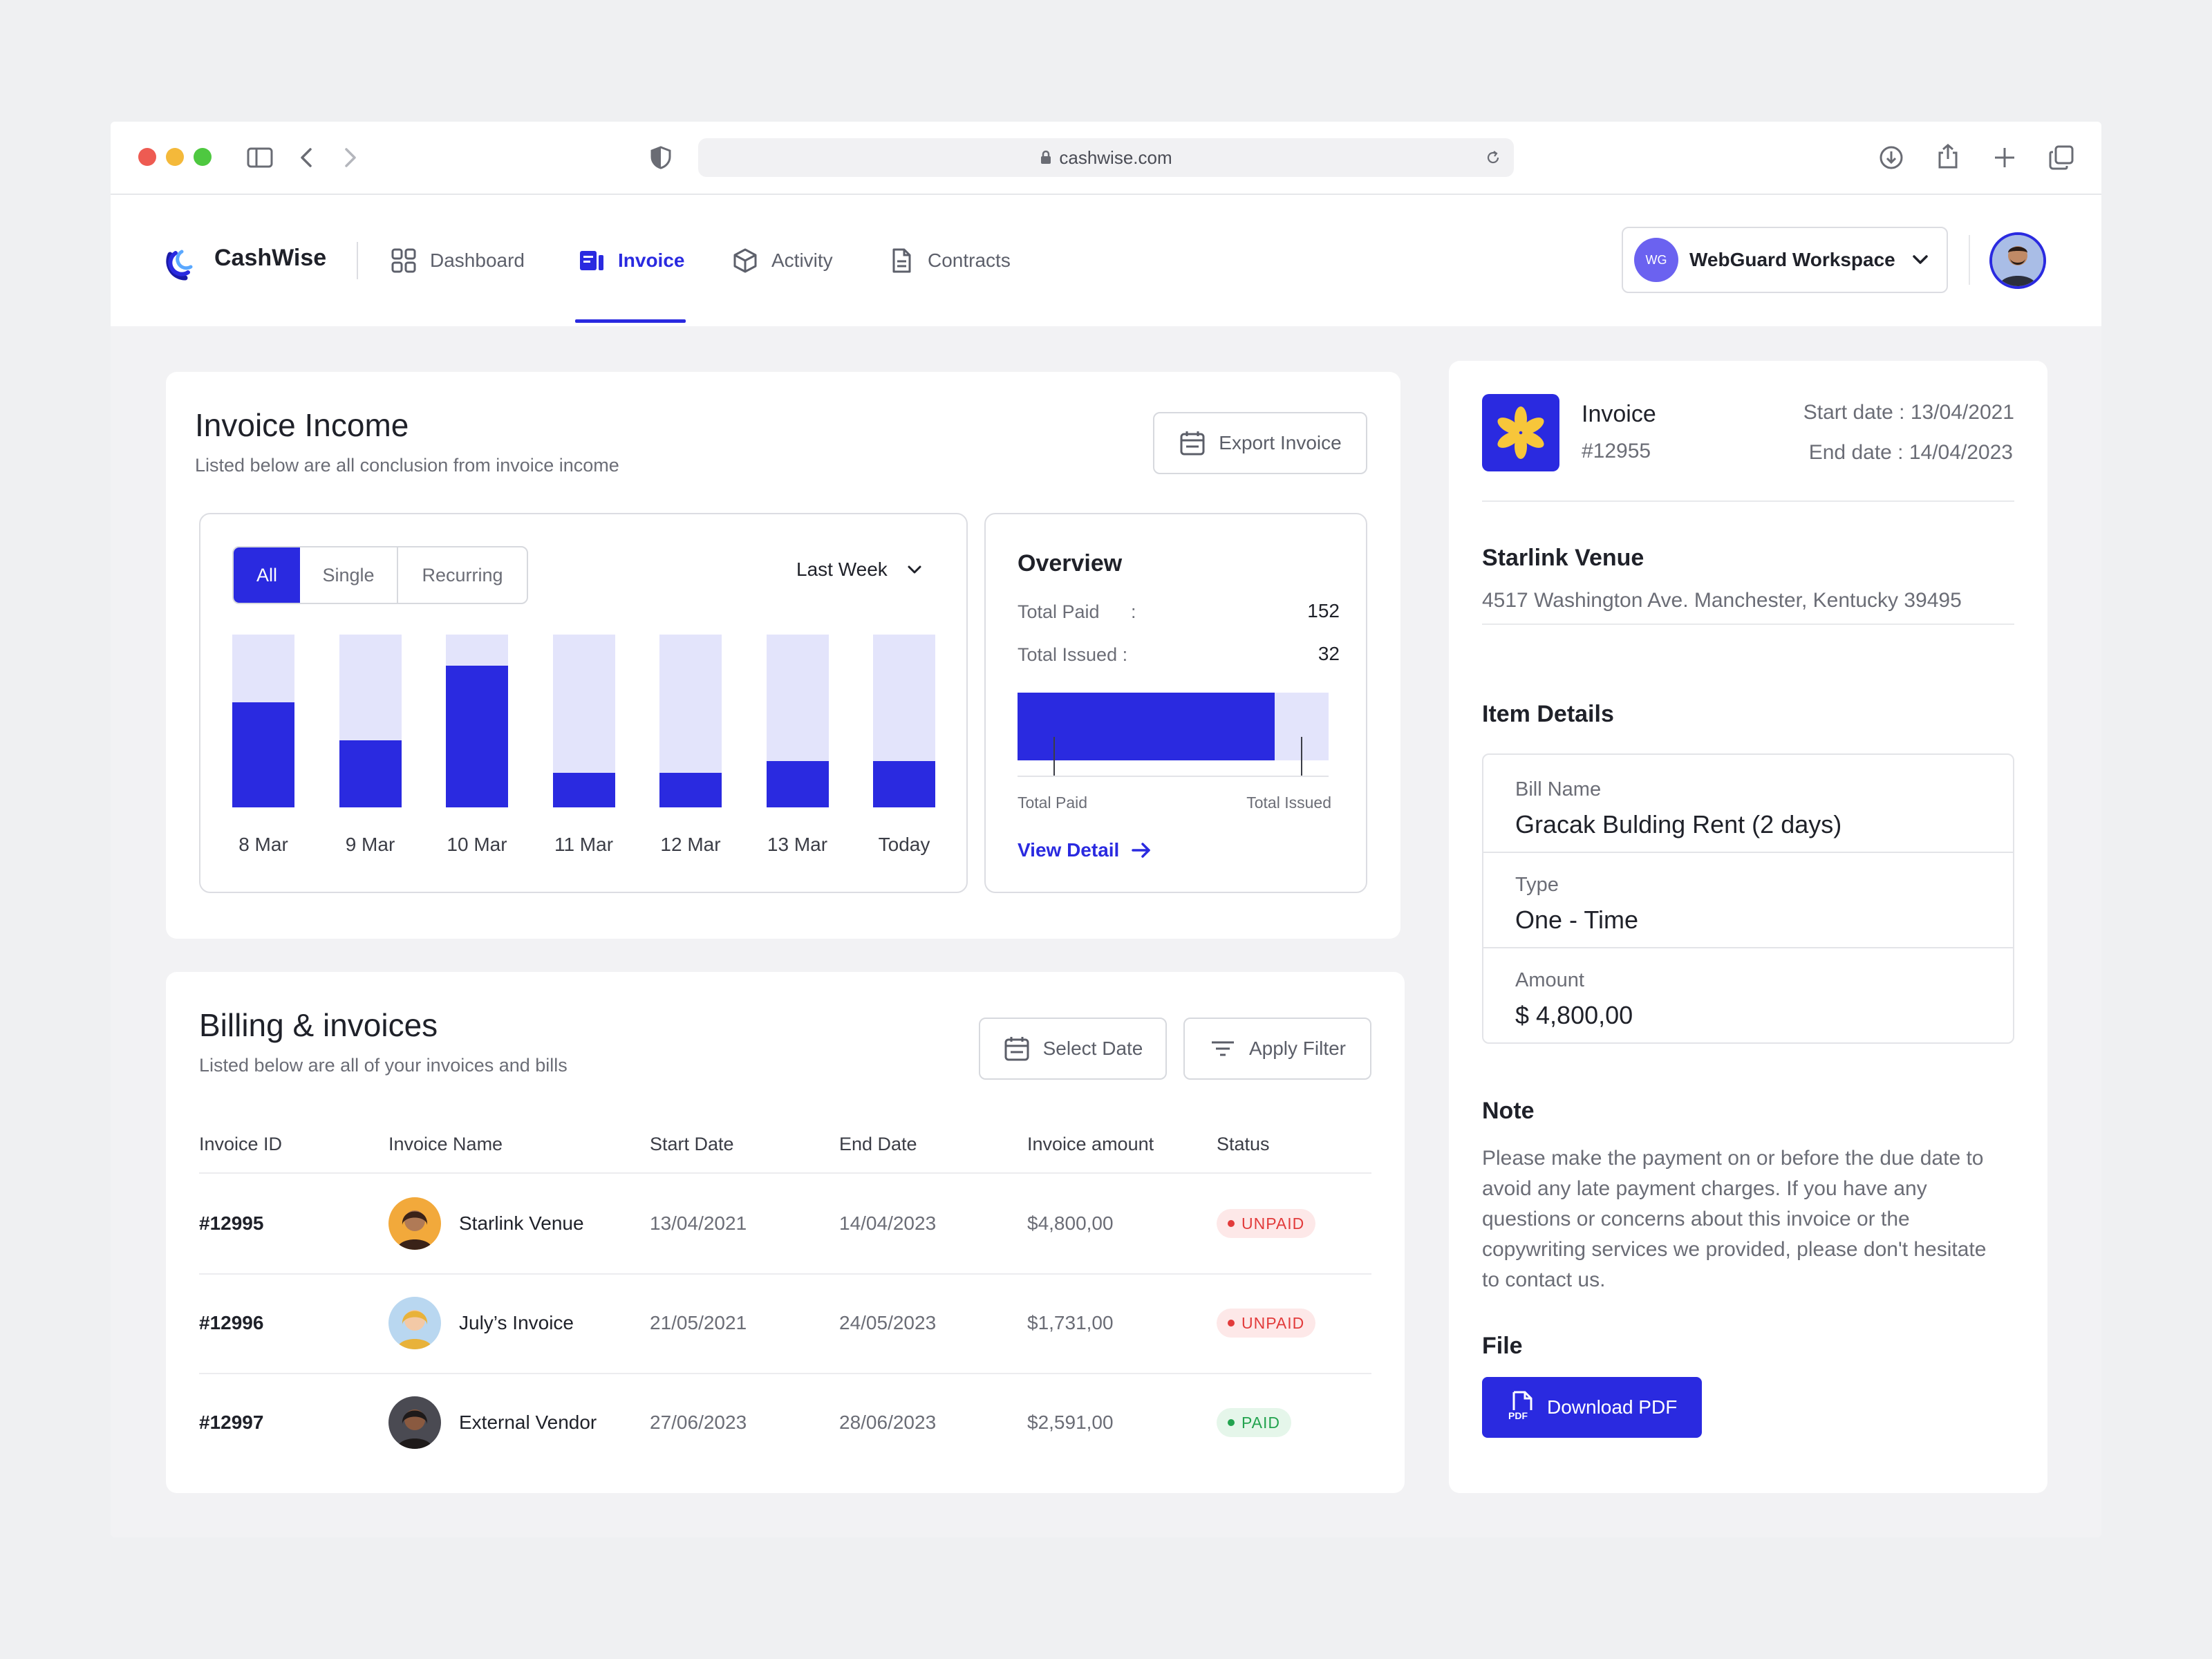  I want to click on issued-marker, so click(1302, 756).